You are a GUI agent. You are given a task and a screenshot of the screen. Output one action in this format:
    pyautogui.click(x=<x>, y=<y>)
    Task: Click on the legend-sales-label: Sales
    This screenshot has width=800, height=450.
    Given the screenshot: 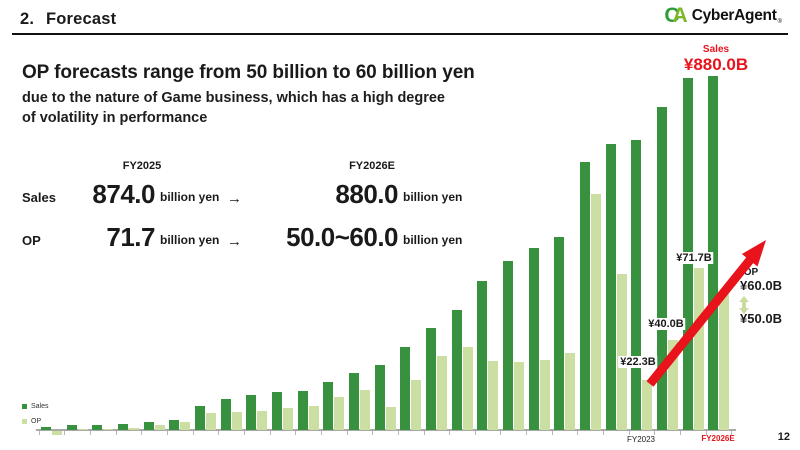 What is the action you would take?
    pyautogui.click(x=40, y=406)
    